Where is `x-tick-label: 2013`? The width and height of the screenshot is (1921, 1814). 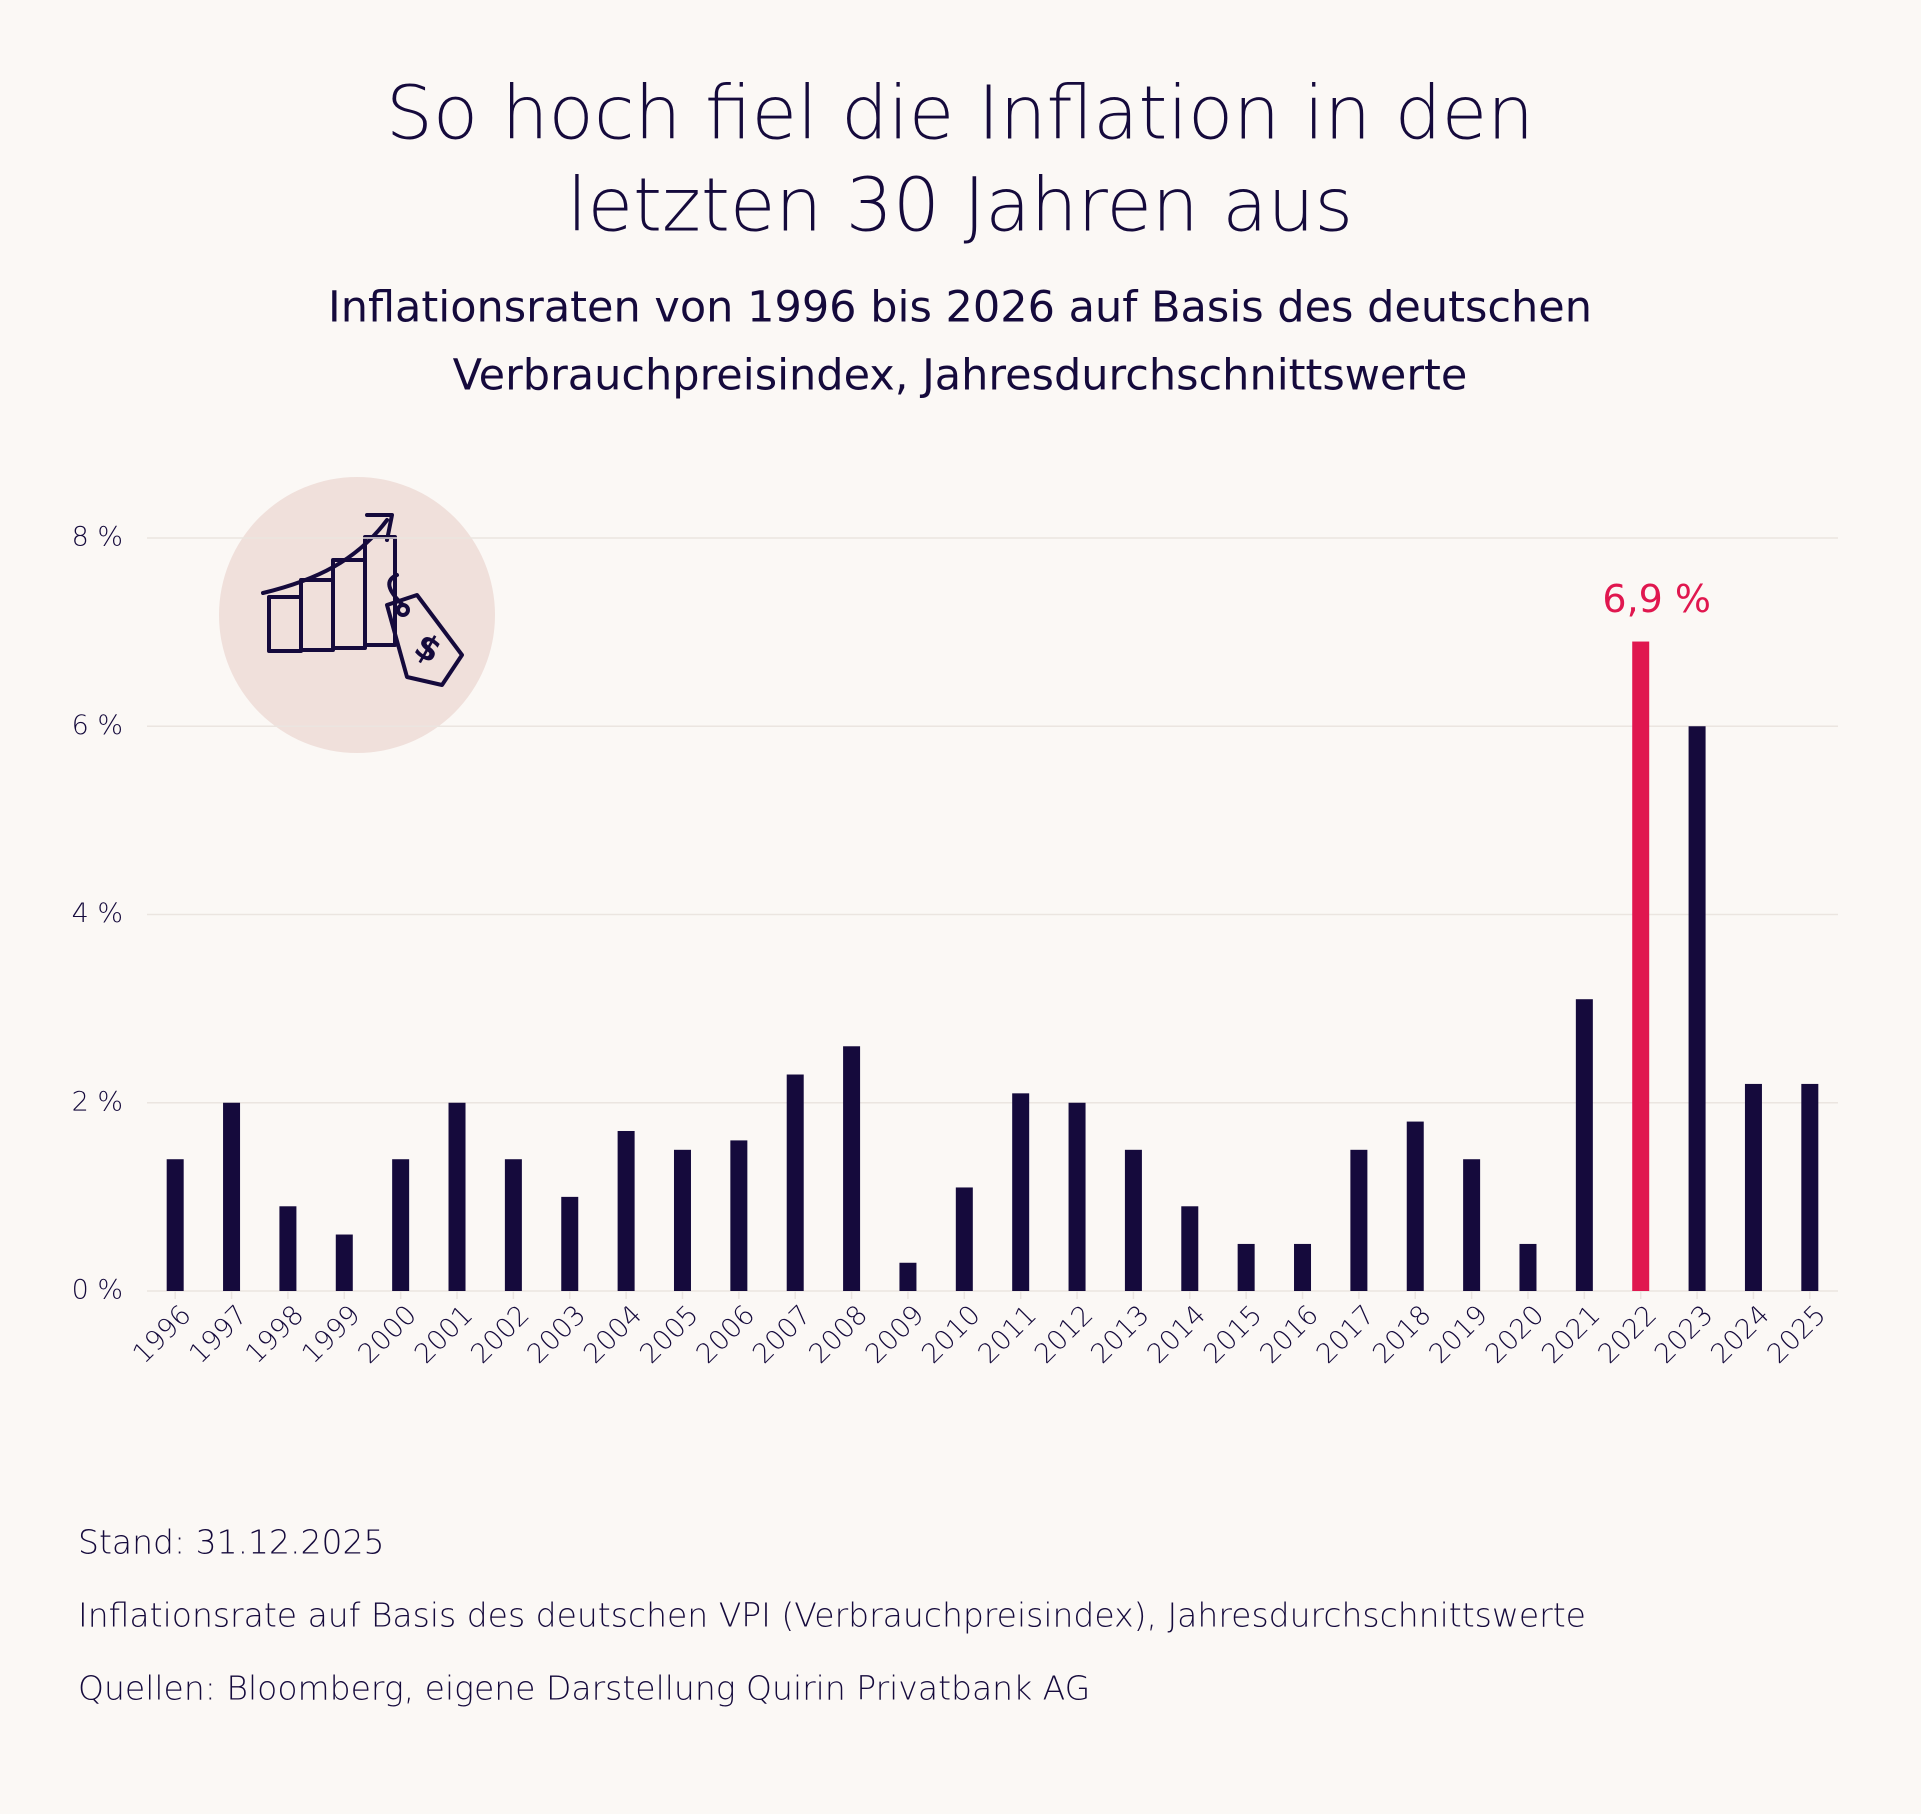 x-tick-label: 2013 is located at coordinates (1120, 1334).